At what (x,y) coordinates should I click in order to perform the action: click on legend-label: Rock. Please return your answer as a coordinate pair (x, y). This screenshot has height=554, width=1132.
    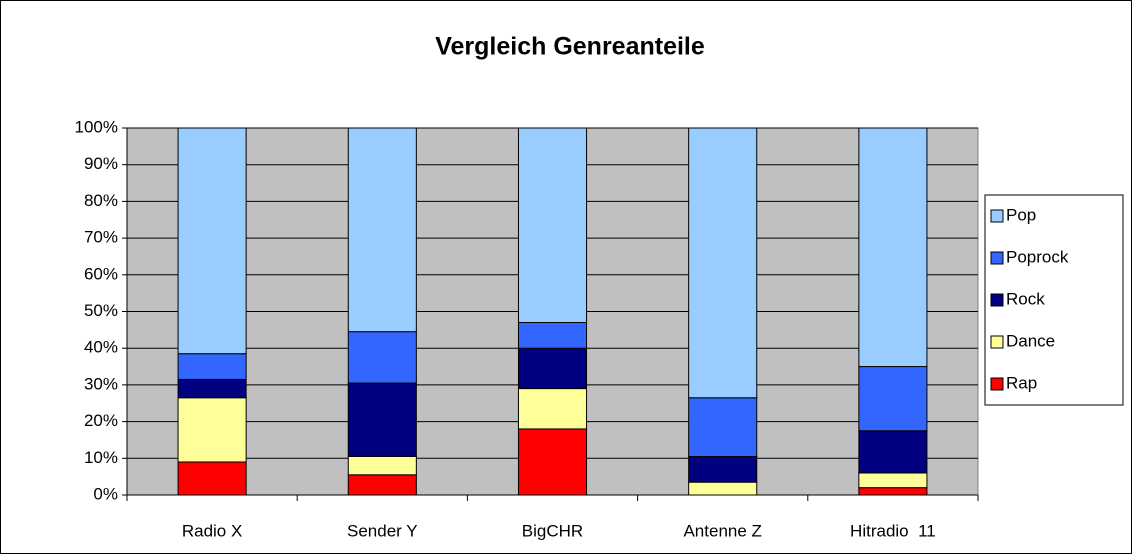
    Looking at the image, I should click on (1025, 298).